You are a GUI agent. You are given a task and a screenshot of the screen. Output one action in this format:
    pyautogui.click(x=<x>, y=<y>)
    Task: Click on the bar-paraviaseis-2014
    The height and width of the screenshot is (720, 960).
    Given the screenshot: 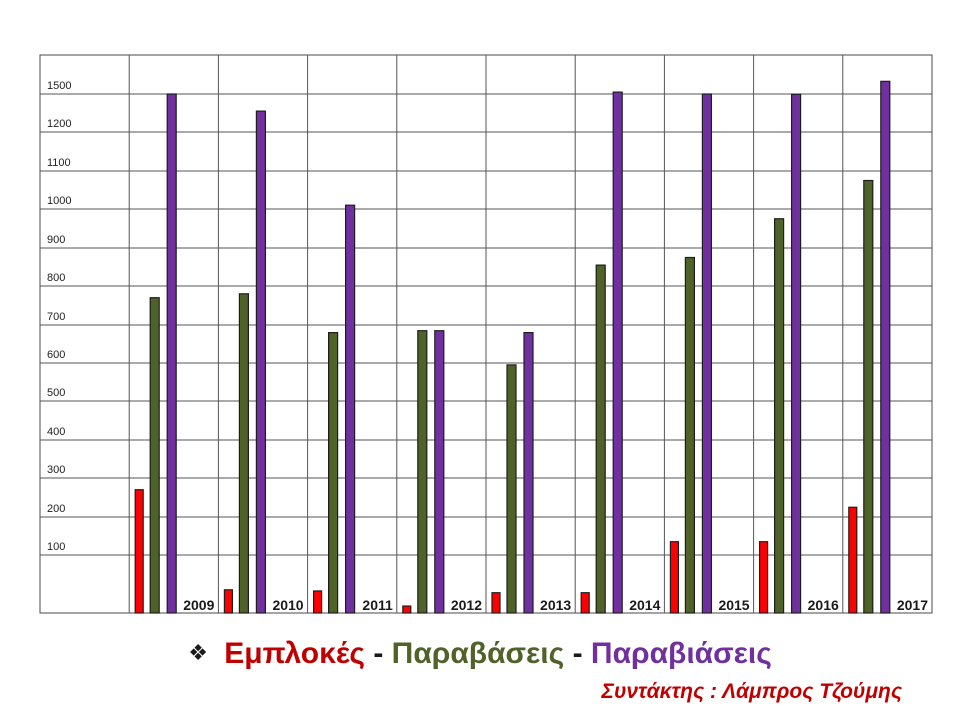 What is the action you would take?
    pyautogui.click(x=617, y=352)
    